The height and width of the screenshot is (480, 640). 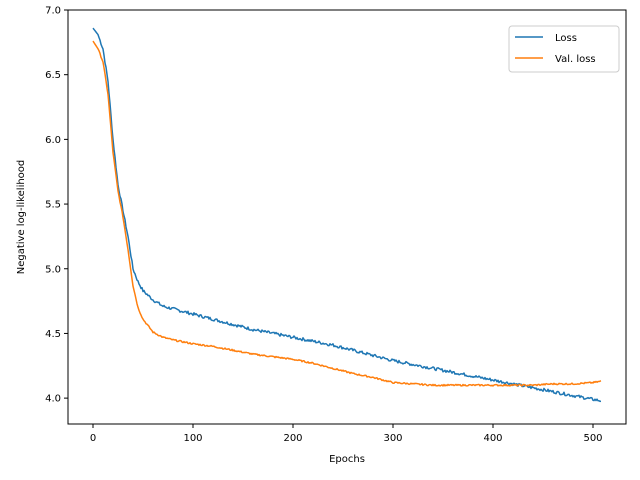 I want to click on legend-label: Val. loss, so click(x=575, y=59).